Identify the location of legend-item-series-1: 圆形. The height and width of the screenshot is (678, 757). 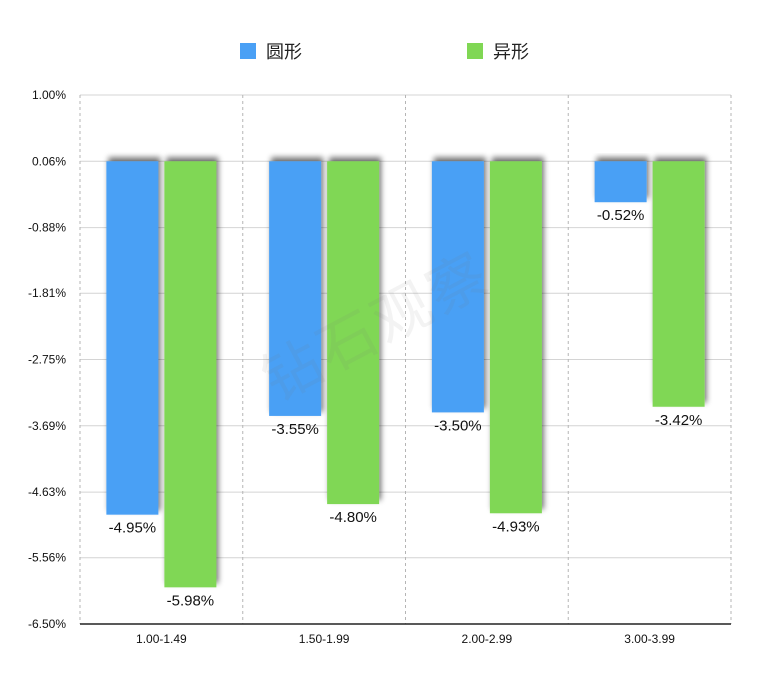
(271, 51).